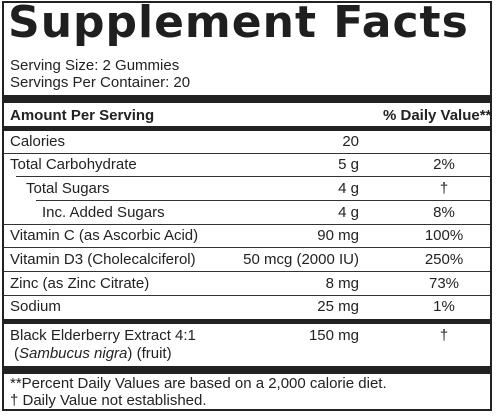 This screenshot has width=500, height=416. Describe the element at coordinates (444, 259) in the screenshot. I see `nutrient-daily-value: 250%` at that location.